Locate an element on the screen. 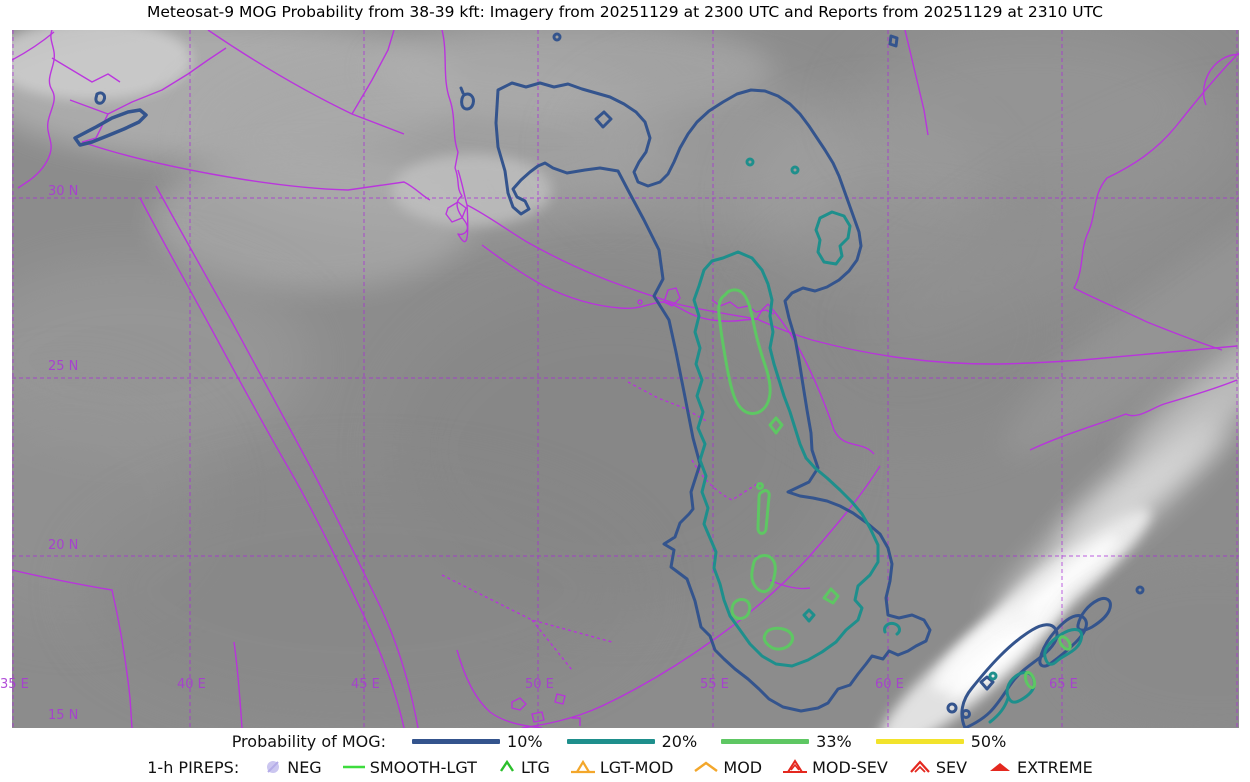  legend-item-smooth-lgt: SMOOTH-LGT is located at coordinates (409, 767).